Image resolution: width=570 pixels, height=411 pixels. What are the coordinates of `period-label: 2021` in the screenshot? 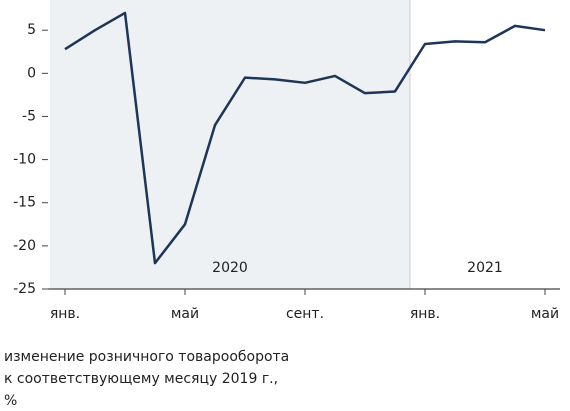 It's located at (485, 268).